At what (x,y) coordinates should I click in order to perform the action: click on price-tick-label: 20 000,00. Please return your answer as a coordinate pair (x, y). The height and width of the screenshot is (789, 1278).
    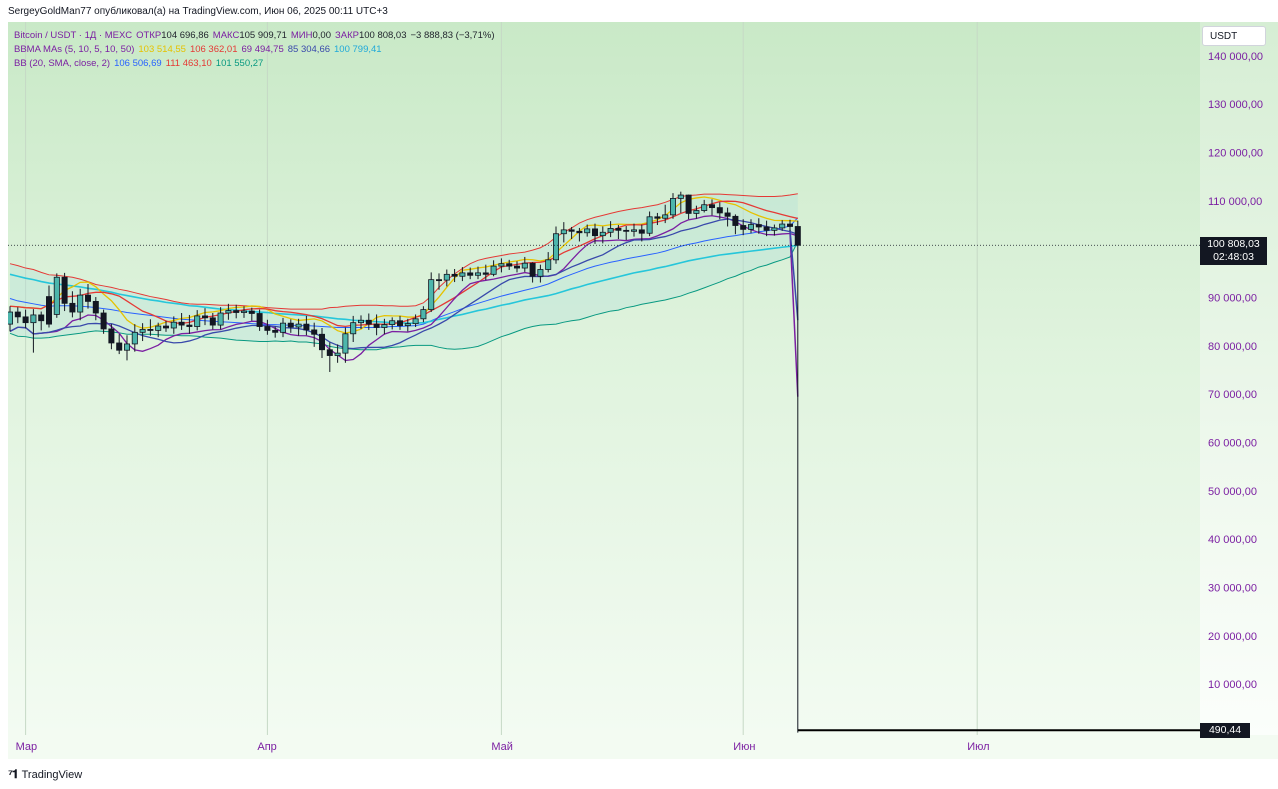
    Looking at the image, I should click on (1232, 637).